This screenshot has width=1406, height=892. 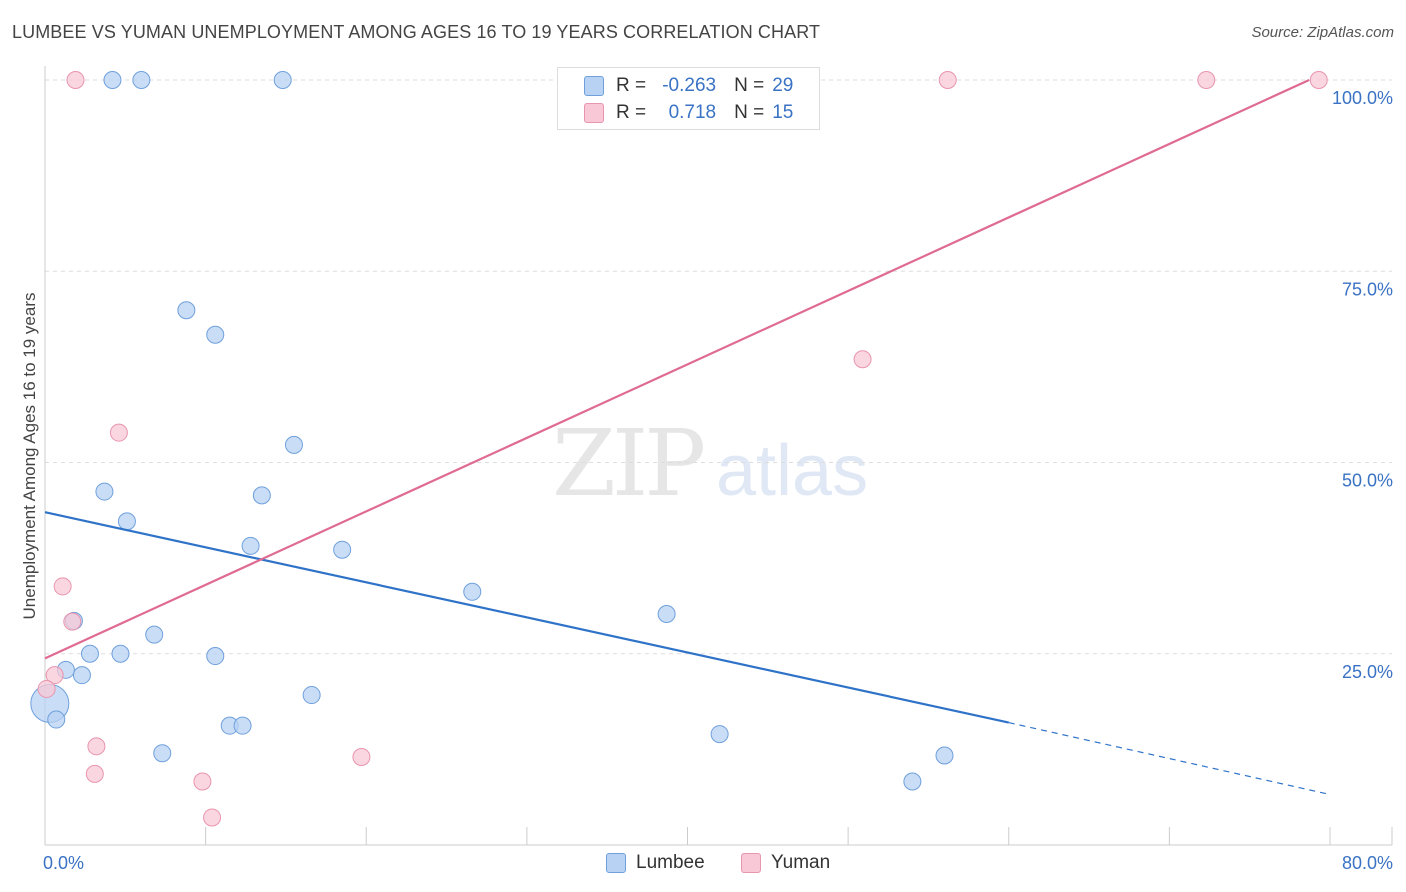 I want to click on legend-label-yuman: Yuman, so click(x=801, y=862).